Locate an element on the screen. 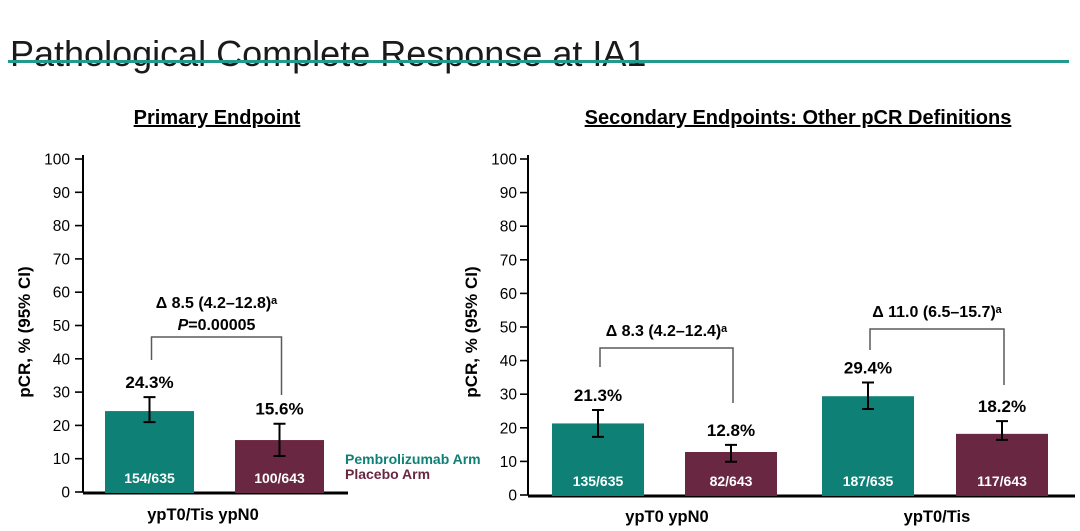  value-label-placebo-arm-0: 15.6% is located at coordinates (279, 409).